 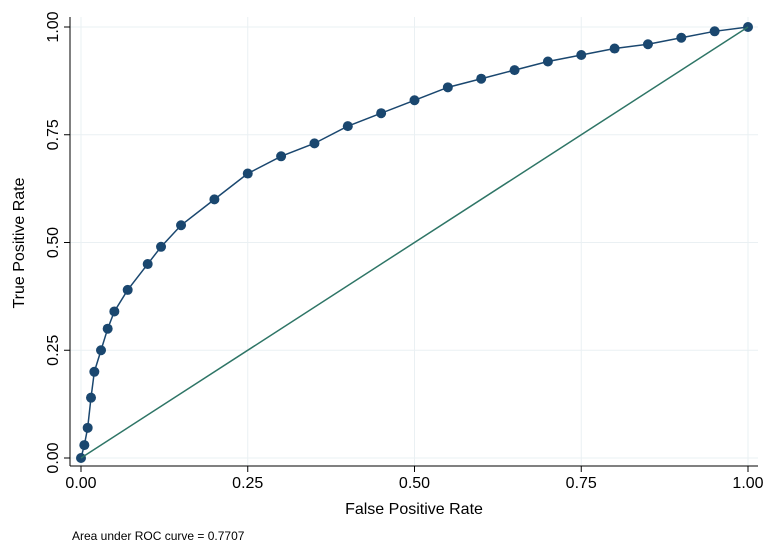 I want to click on x-axis-title: False Positive Rate, so click(x=414, y=509).